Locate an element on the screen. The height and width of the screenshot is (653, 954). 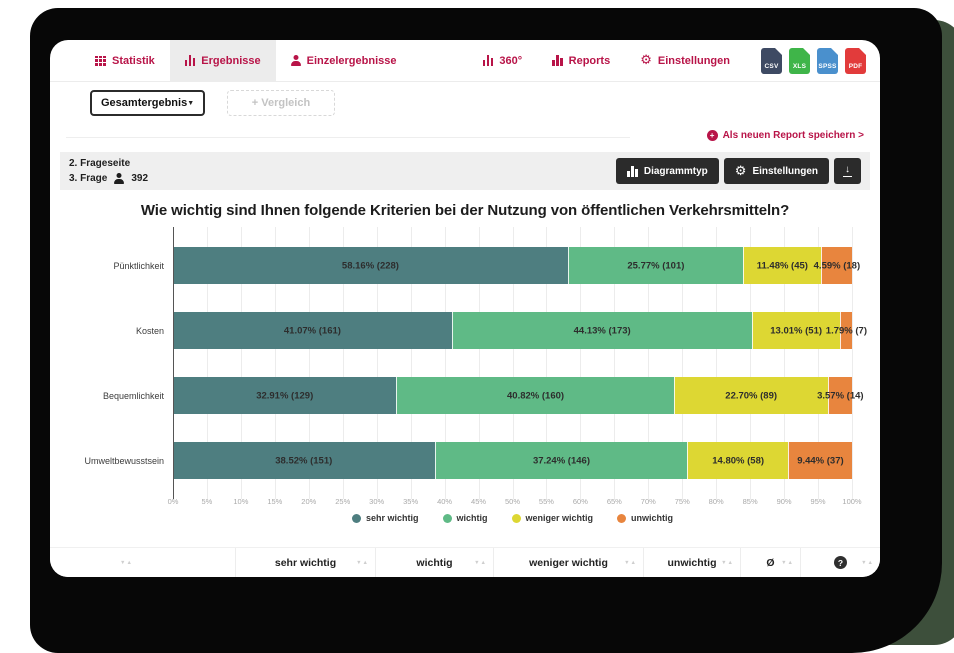
bar-segment-unwichtig: 3.57% (14) is located at coordinates (840, 395).